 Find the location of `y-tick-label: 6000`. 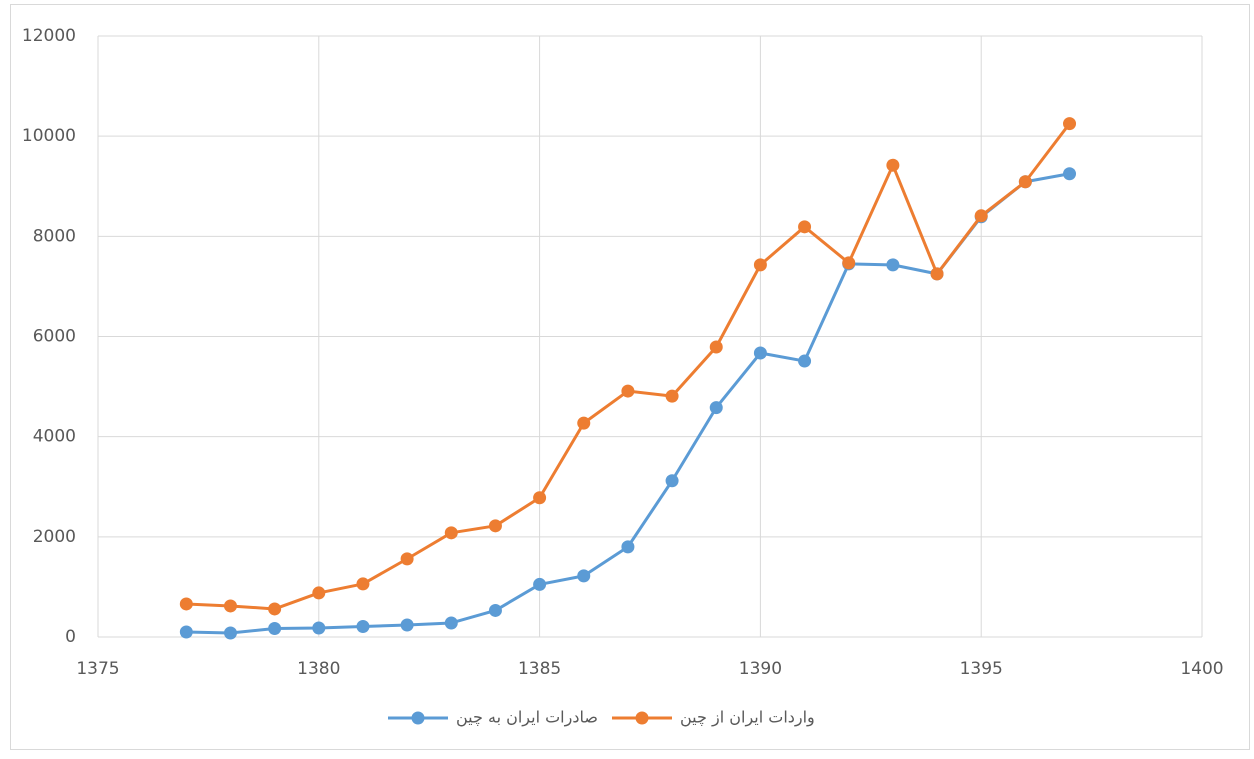

y-tick-label: 6000 is located at coordinates (54, 337).